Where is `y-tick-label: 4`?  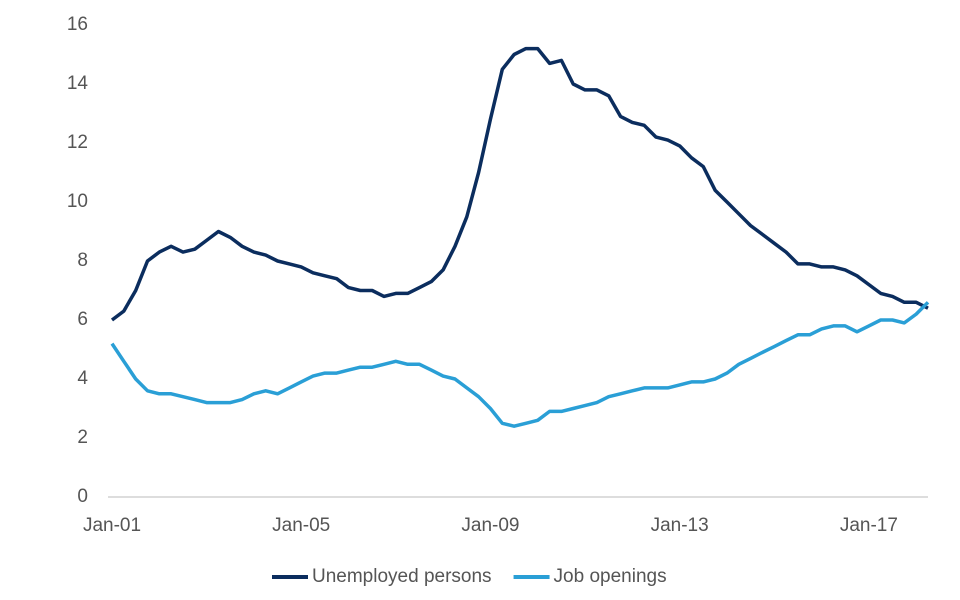
y-tick-label: 4 is located at coordinates (82, 378).